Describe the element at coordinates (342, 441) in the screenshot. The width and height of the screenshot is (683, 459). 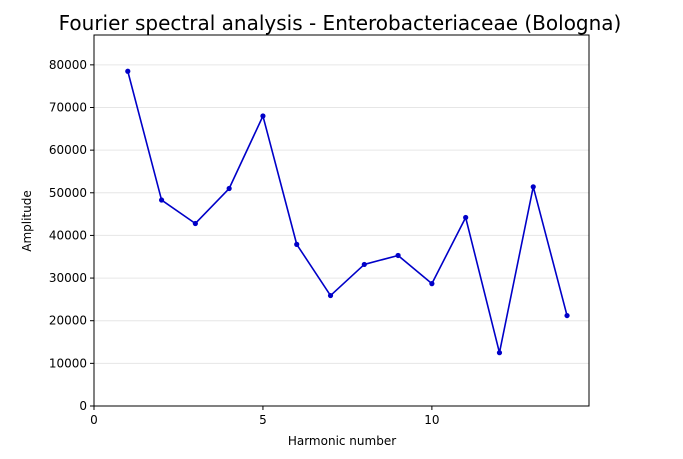
I see `x-axis-label: Harmonic number` at that location.